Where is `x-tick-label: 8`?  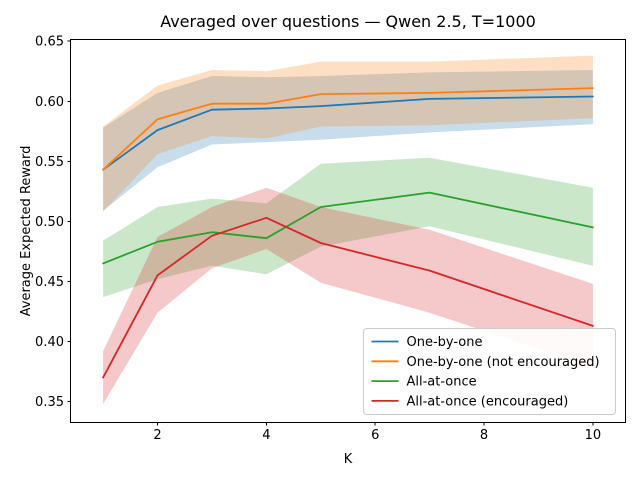
x-tick-label: 8 is located at coordinates (484, 435).